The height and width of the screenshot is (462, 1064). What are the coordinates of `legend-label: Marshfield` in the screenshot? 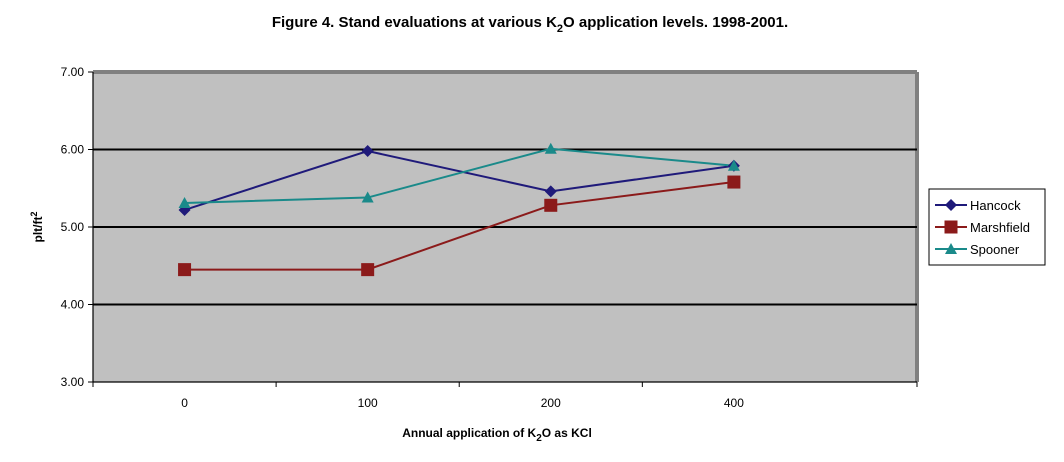 It's located at (1000, 227).